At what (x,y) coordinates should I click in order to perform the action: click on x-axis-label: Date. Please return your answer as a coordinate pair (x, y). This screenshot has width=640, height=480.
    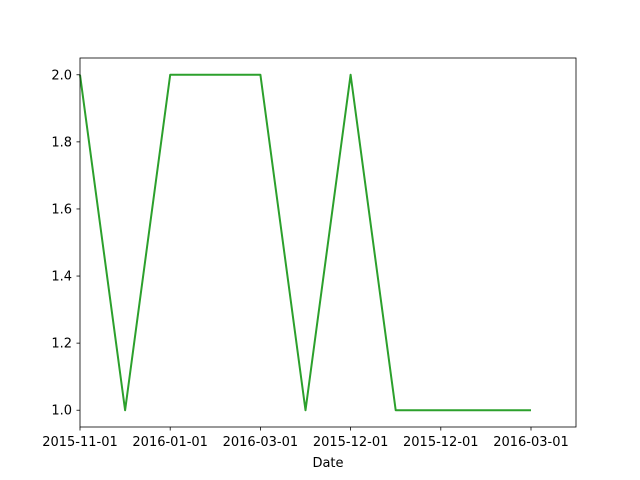
    Looking at the image, I should click on (327, 463).